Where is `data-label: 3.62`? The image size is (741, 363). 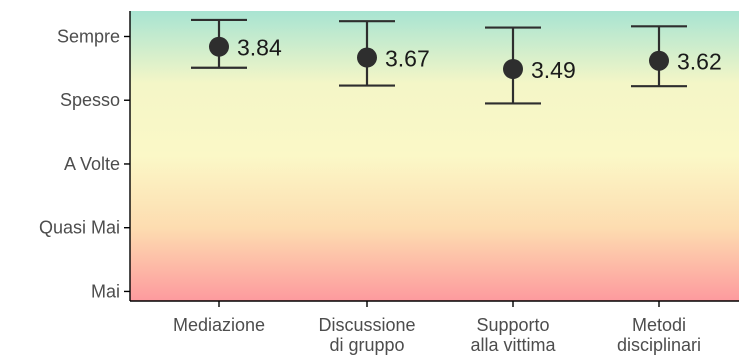 data-label: 3.62 is located at coordinates (699, 62).